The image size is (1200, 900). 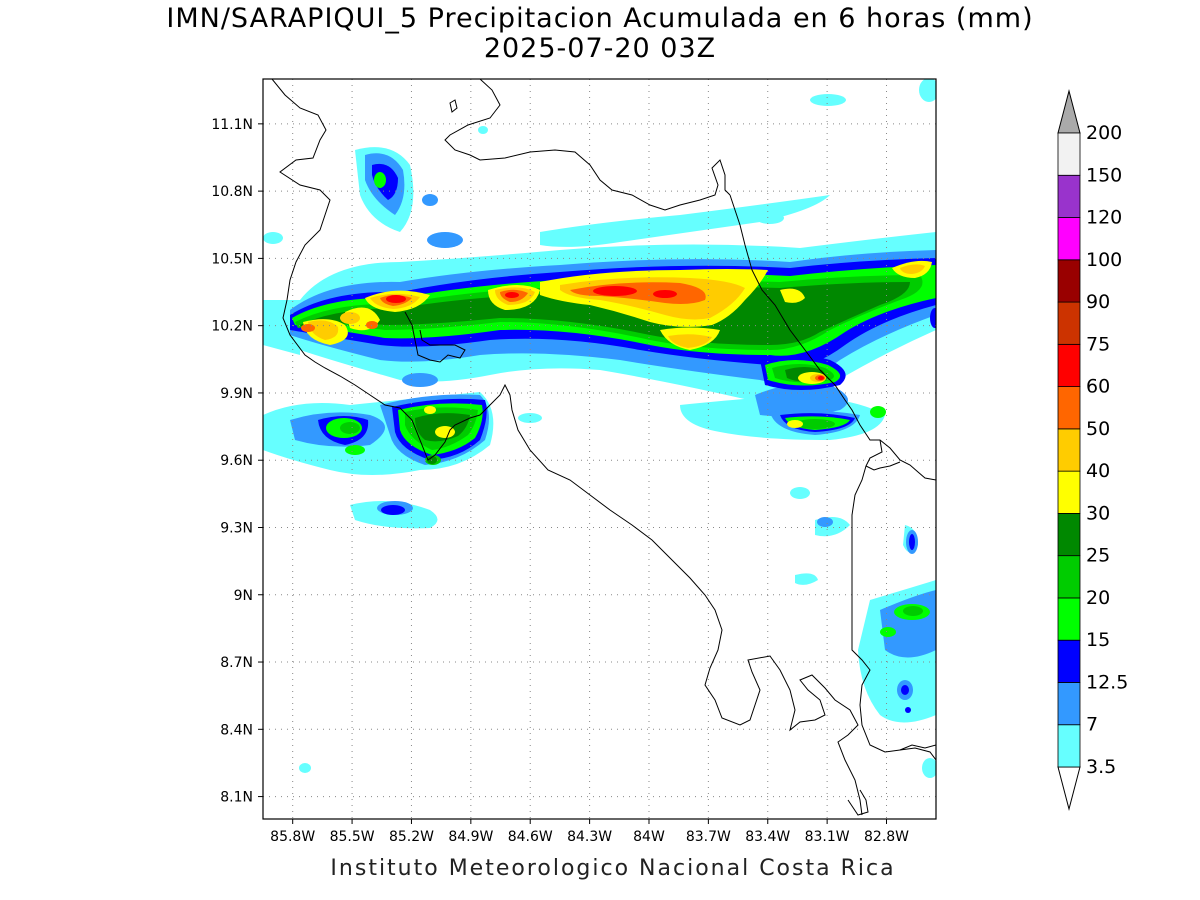 What do you see at coordinates (1069, 788) in the screenshot?
I see `colorbar-arrow-min` at bounding box center [1069, 788].